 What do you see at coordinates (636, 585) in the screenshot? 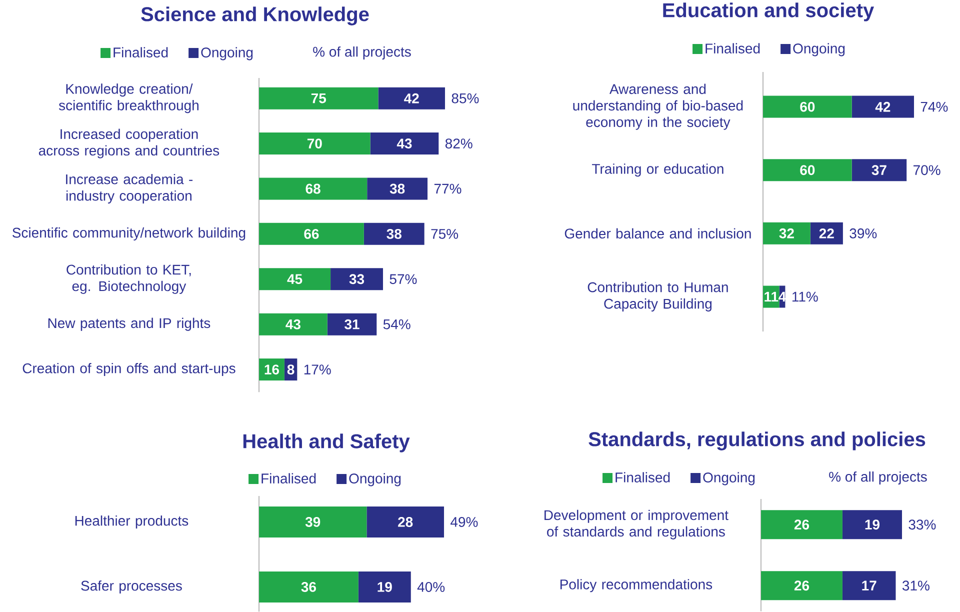
I see `y-tick-label: Policy recommendations` at bounding box center [636, 585].